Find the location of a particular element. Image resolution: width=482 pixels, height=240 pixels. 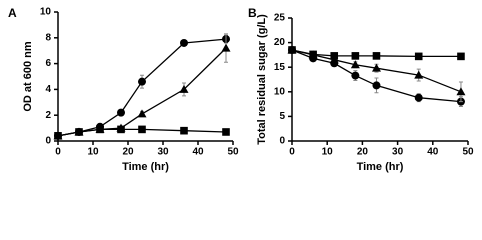

panel-label: A is located at coordinates (12, 13).